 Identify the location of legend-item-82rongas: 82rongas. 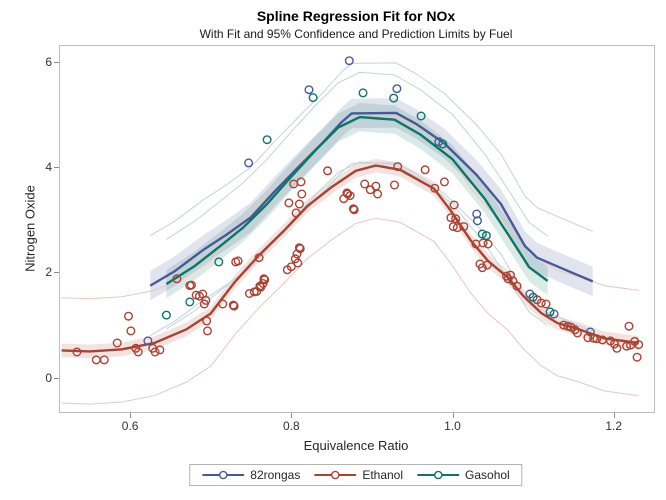
(251, 475).